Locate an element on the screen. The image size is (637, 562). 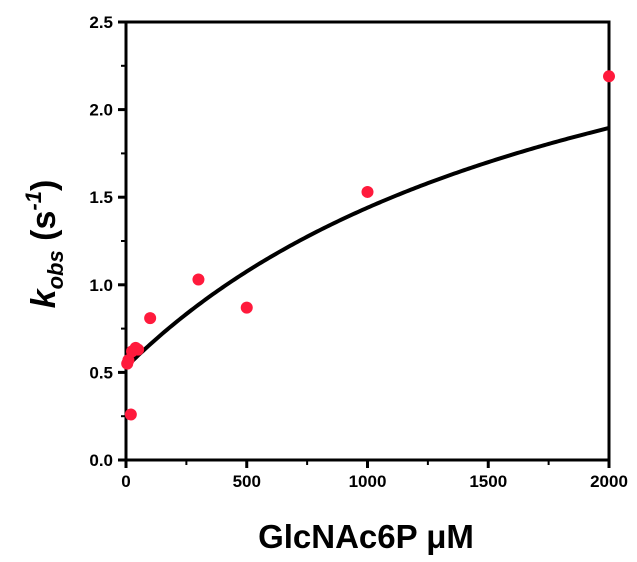
x-axis-title: GlcNAc6P μM is located at coordinates (366, 536).